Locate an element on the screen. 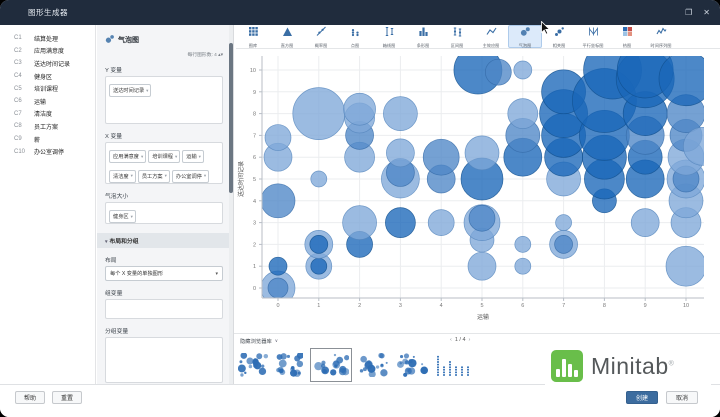 The width and height of the screenshot is (720, 417). svg-text: 4 is located at coordinates (441, 306).